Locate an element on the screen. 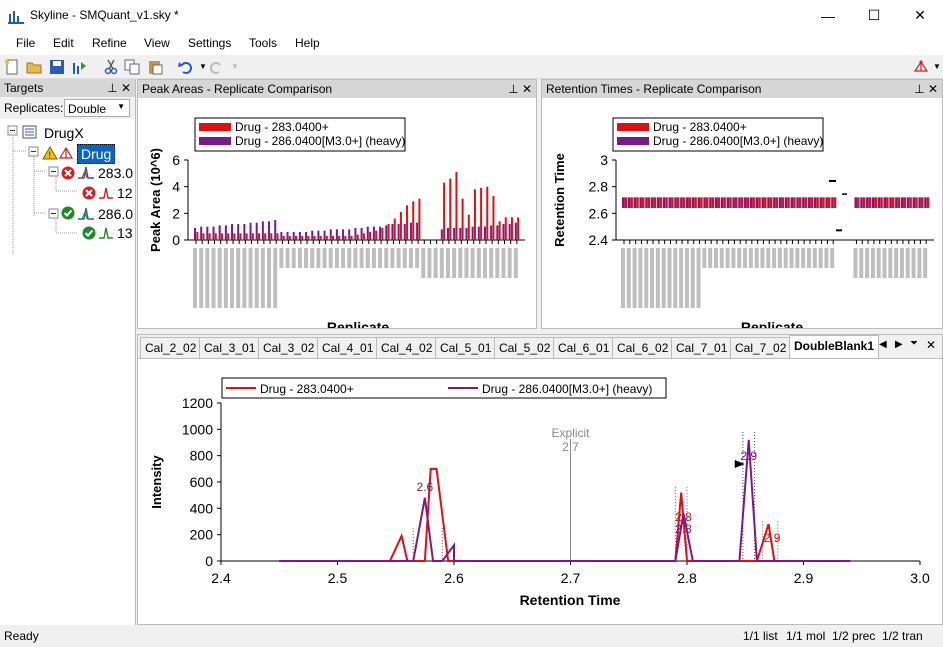 This screenshot has height=647, width=943. undo-icon is located at coordinates (186, 67).